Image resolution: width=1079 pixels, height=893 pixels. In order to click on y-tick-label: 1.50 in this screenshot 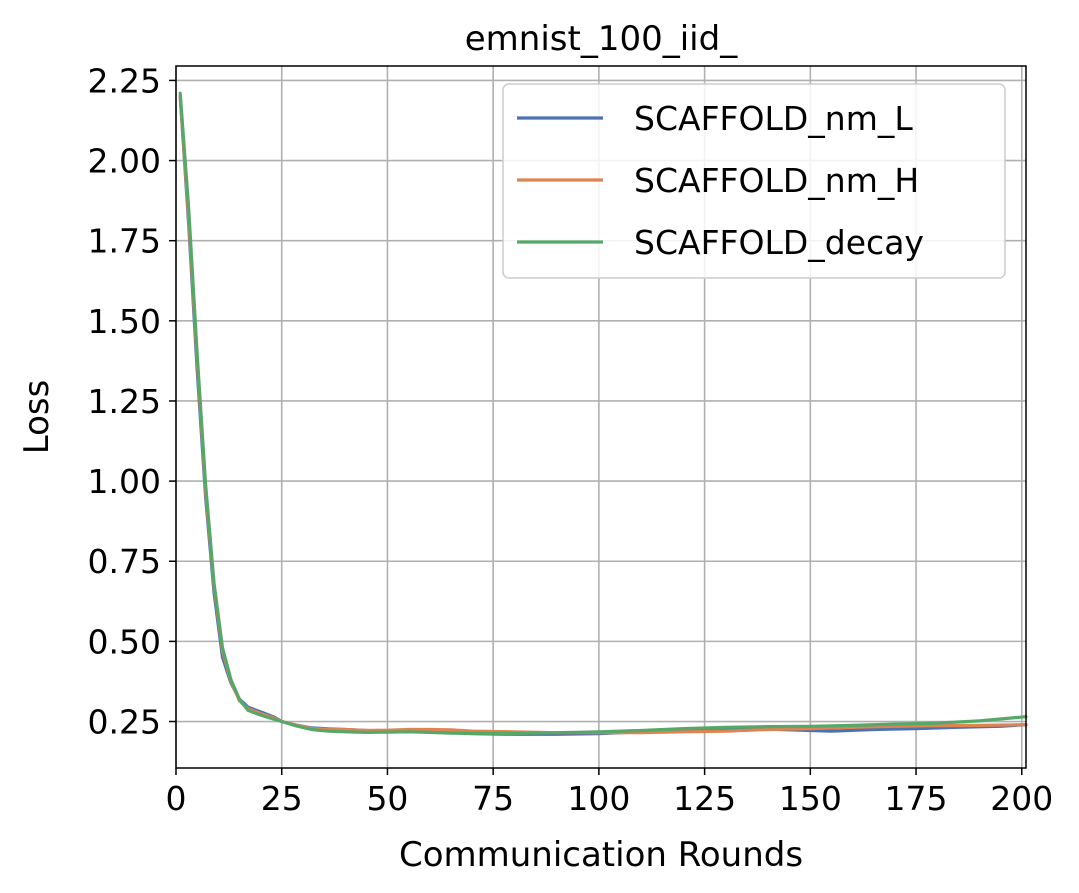, I will do `click(124, 321)`.